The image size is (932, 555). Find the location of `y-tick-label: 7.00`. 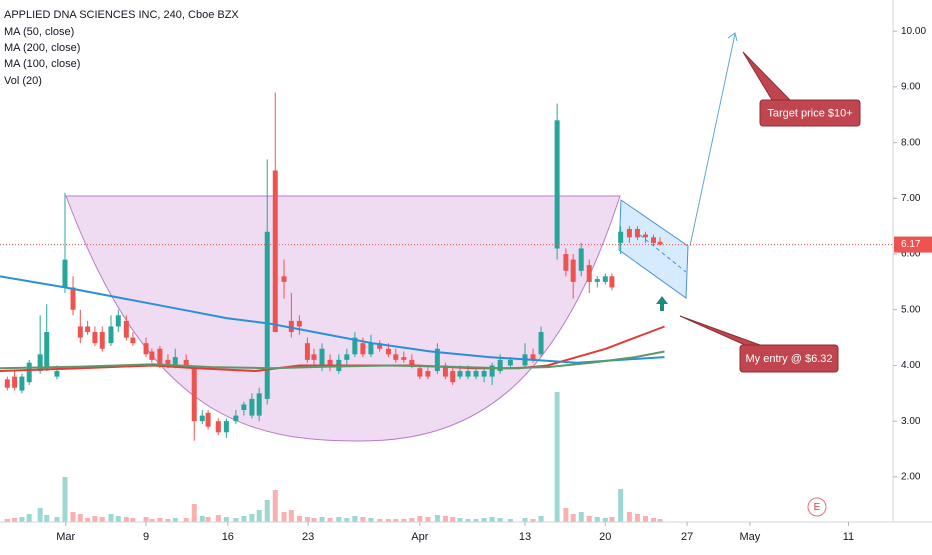

y-tick-label: 7.00 is located at coordinates (911, 198).